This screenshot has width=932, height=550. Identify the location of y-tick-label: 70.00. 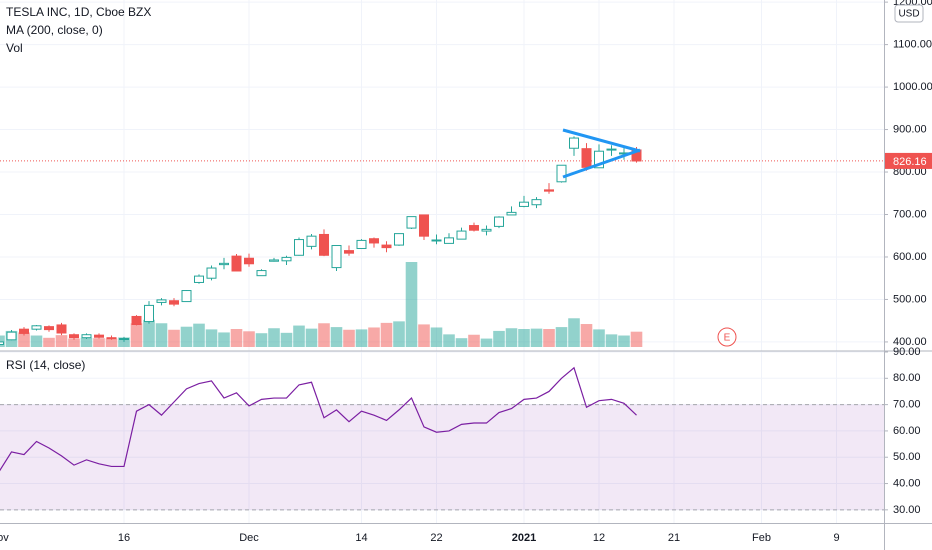
(907, 405).